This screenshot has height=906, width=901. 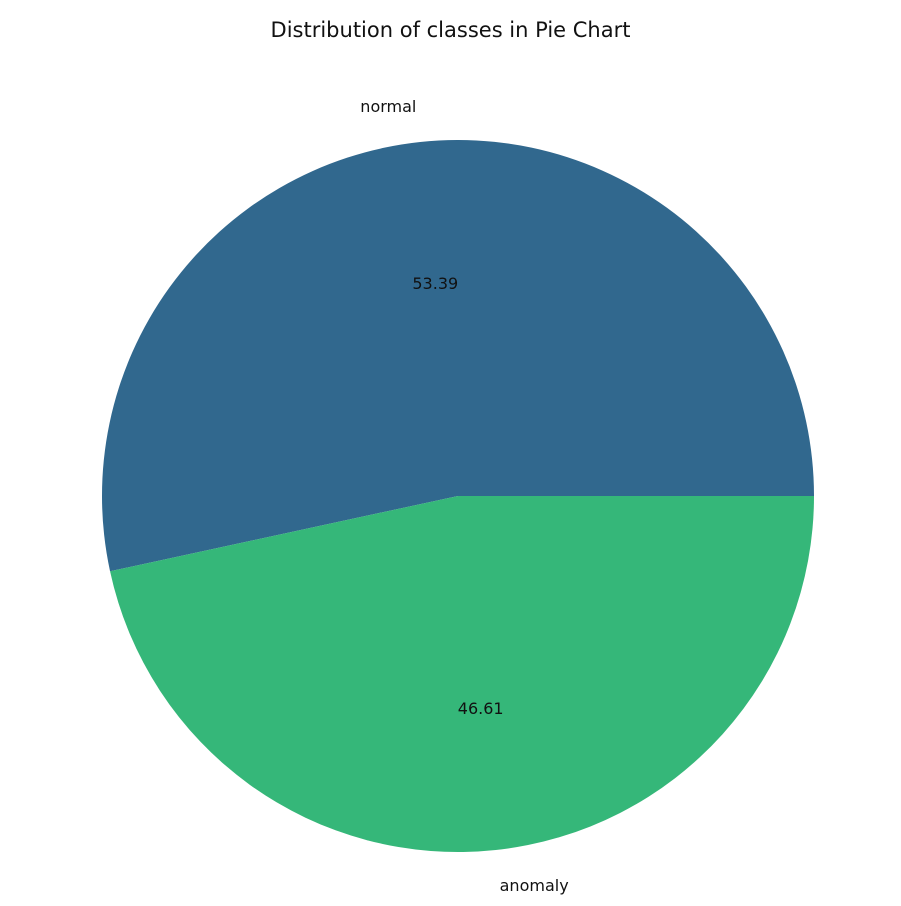 What do you see at coordinates (388, 106) in the screenshot?
I see `slice-label-normal: normal` at bounding box center [388, 106].